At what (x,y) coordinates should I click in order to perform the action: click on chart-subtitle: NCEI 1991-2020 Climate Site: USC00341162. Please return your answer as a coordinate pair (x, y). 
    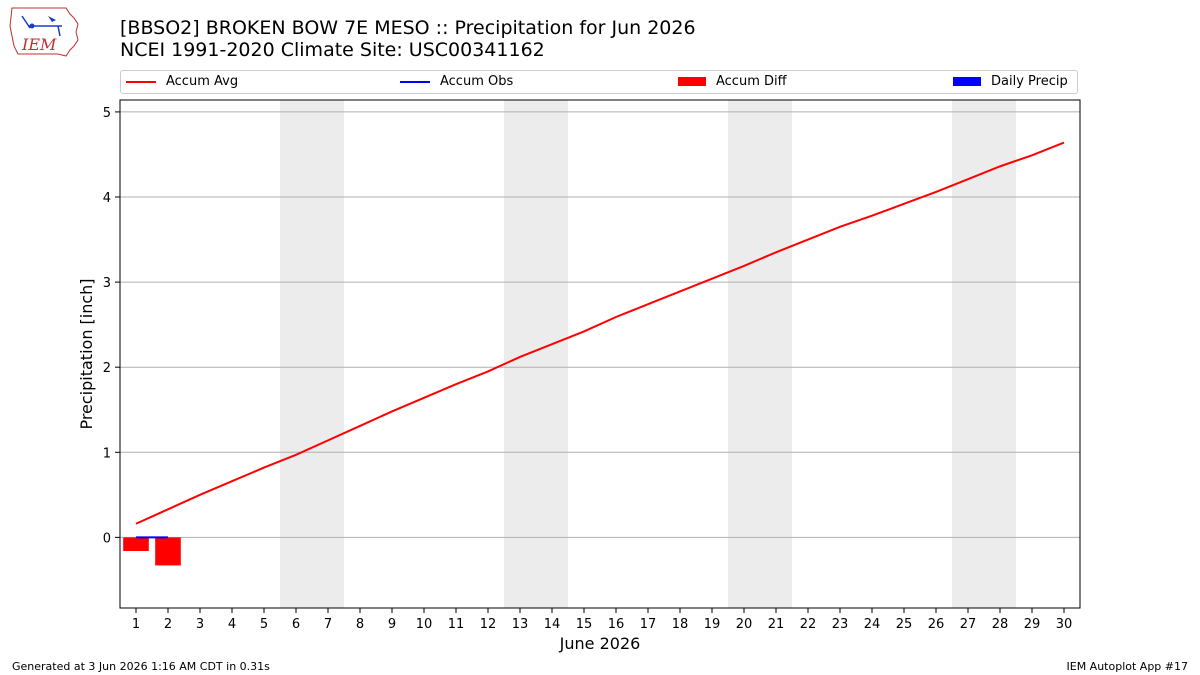
    Looking at the image, I should click on (332, 50).